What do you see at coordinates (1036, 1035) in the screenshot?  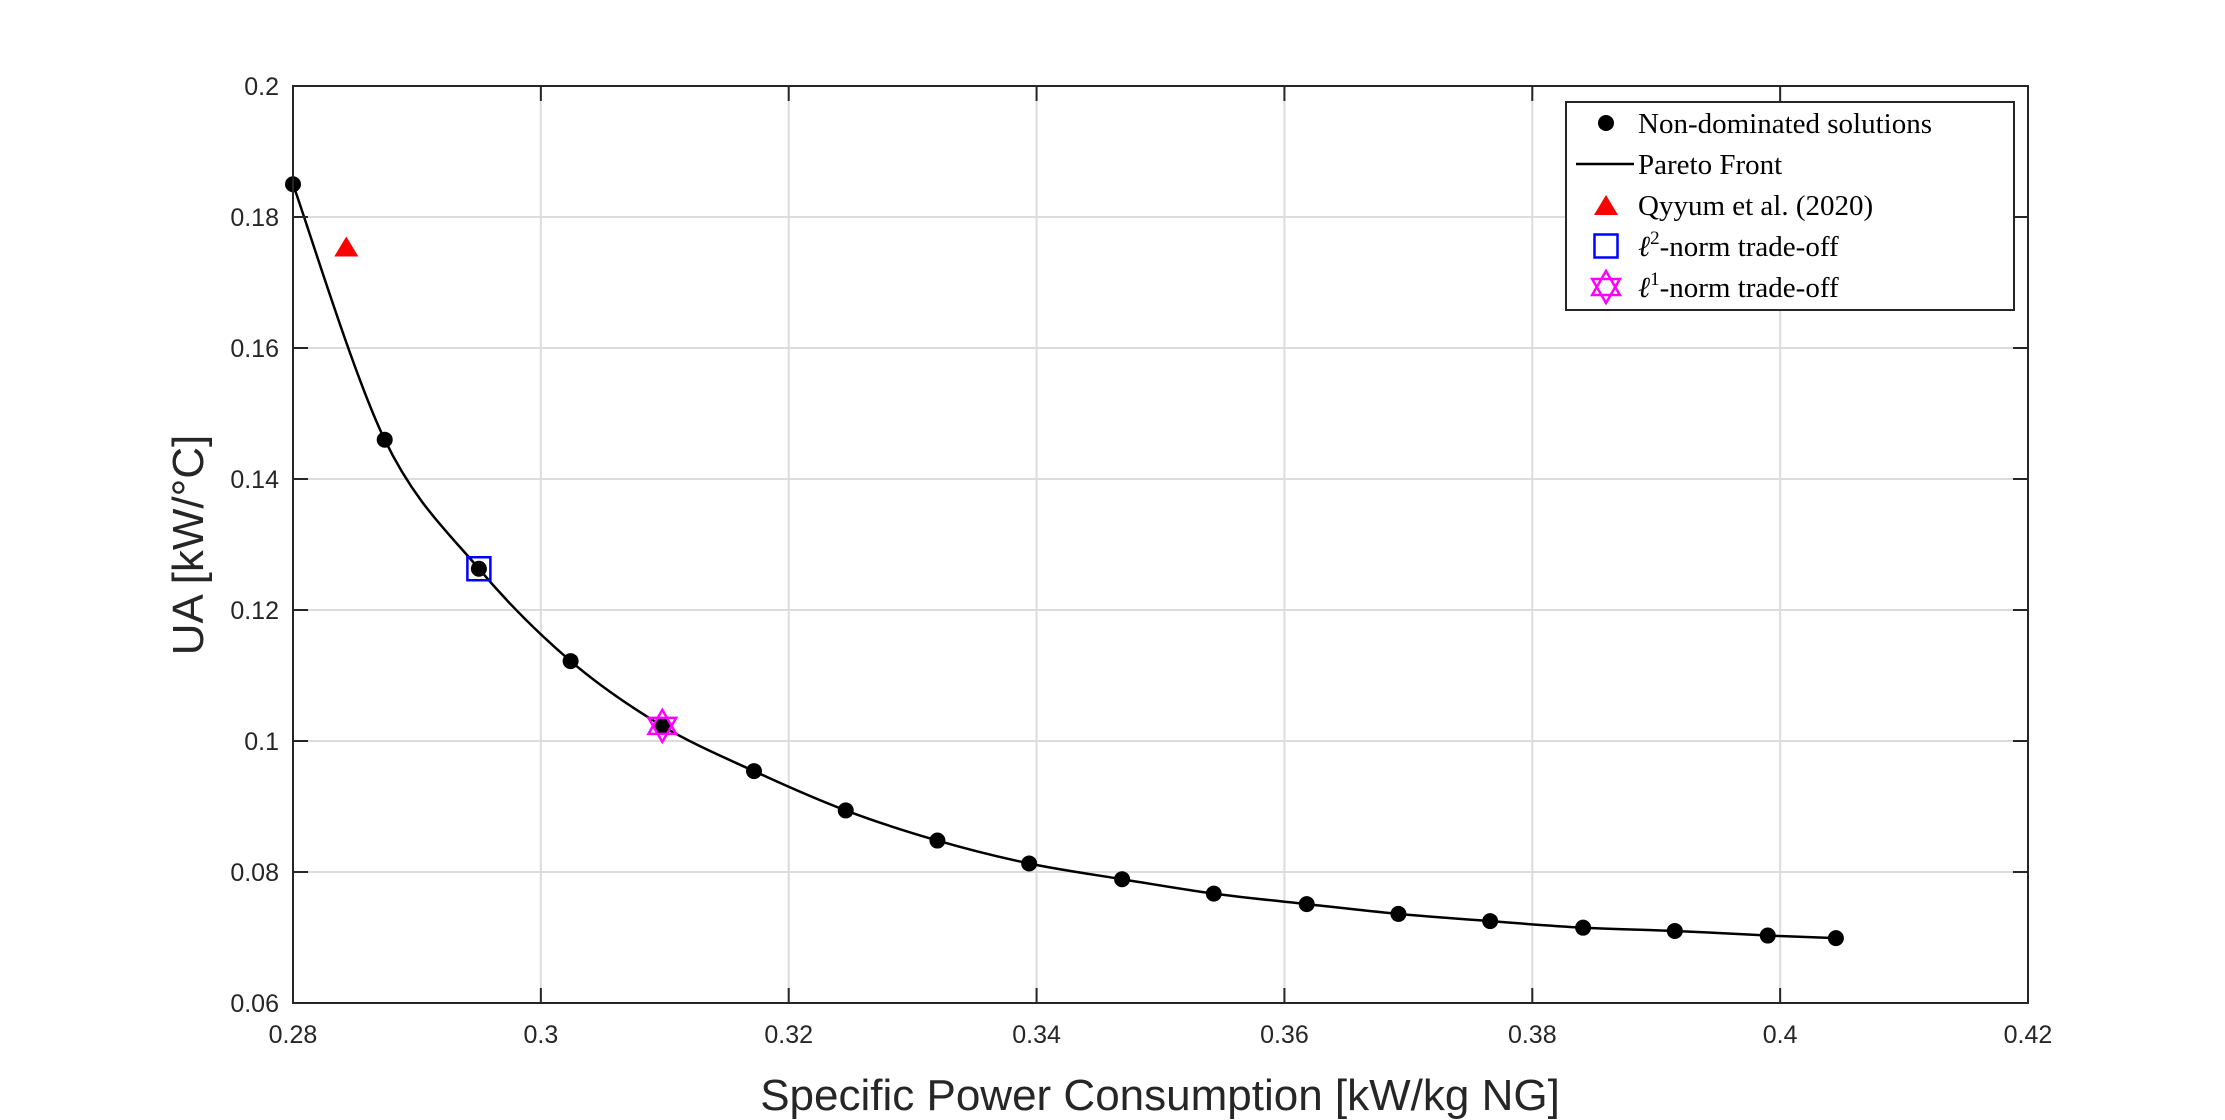 I see `x-tick-label: 0.34` at bounding box center [1036, 1035].